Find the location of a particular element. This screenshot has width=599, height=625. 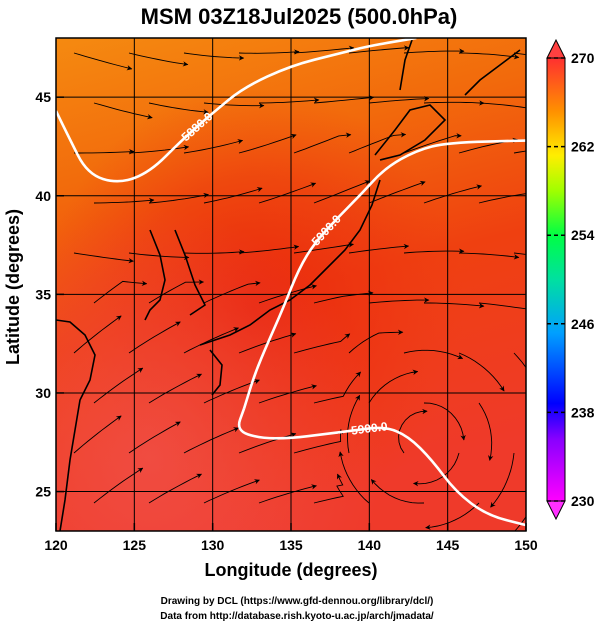

colorbar-tick-label: 254 is located at coordinates (583, 235).